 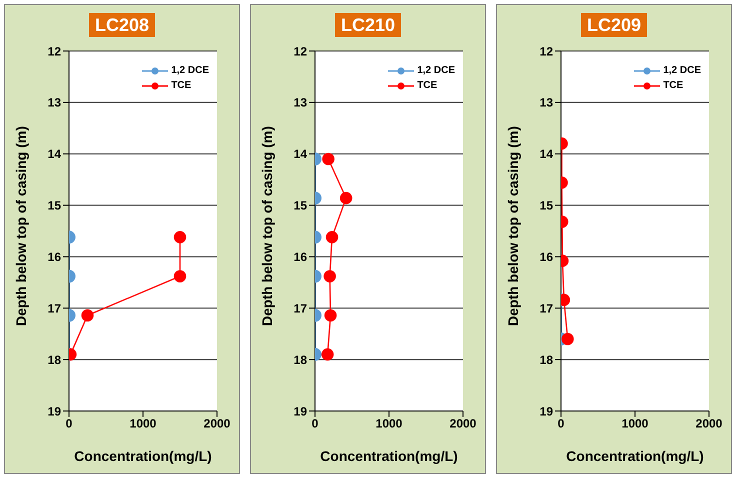 What do you see at coordinates (122, 25) in the screenshot?
I see `chart-title: LC208` at bounding box center [122, 25].